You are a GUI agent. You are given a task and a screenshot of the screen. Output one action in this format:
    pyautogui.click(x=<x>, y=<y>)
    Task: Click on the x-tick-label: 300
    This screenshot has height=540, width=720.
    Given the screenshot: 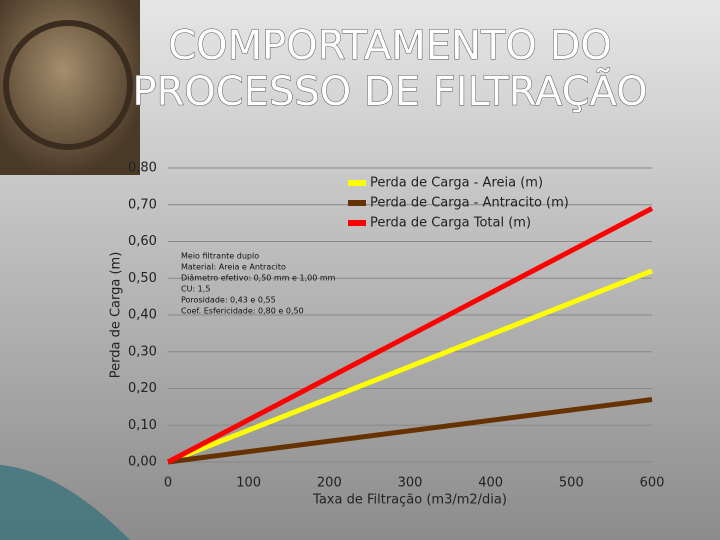 What is the action you would take?
    pyautogui.click(x=410, y=483)
    